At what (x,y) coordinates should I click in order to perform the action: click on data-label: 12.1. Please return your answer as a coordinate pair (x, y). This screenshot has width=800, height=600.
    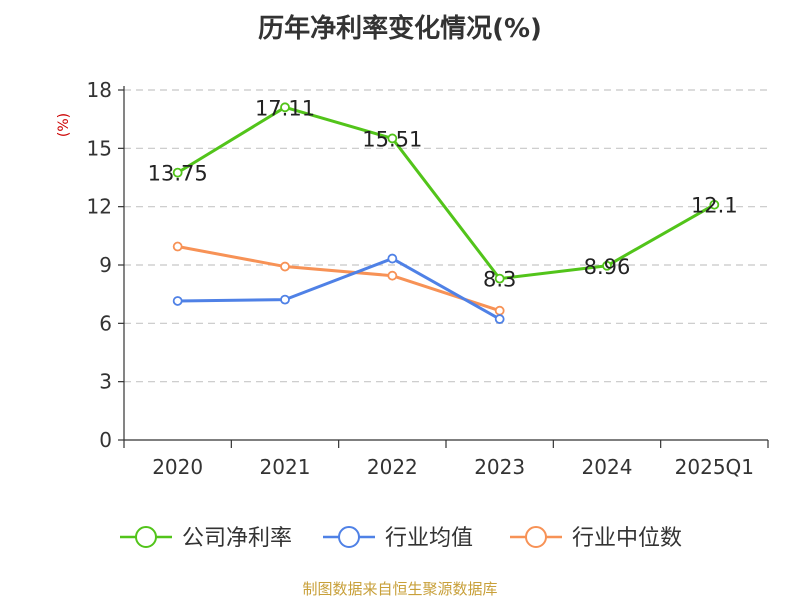
    Looking at the image, I should click on (714, 206).